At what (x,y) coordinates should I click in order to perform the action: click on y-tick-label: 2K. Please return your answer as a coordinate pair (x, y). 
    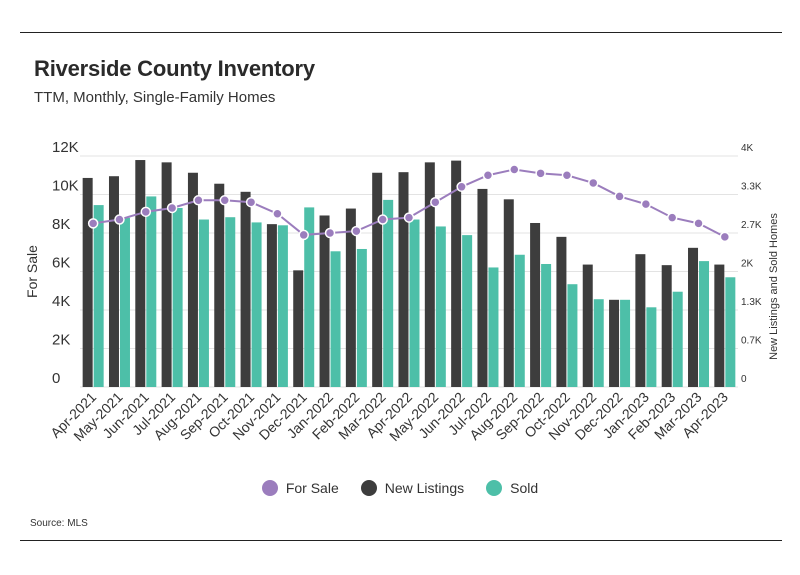
    Looking at the image, I should click on (61, 340).